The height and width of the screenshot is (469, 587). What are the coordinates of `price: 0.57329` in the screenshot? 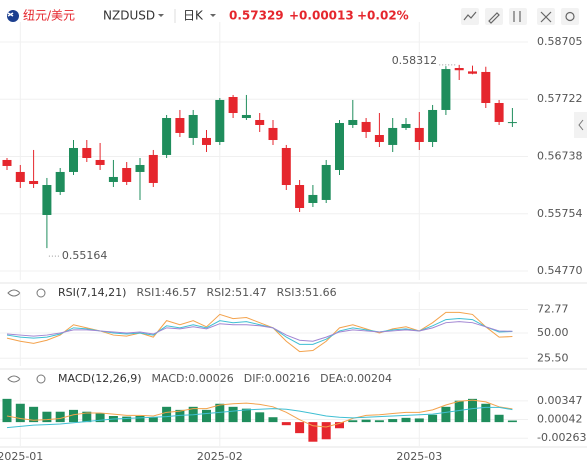 It's located at (256, 16).